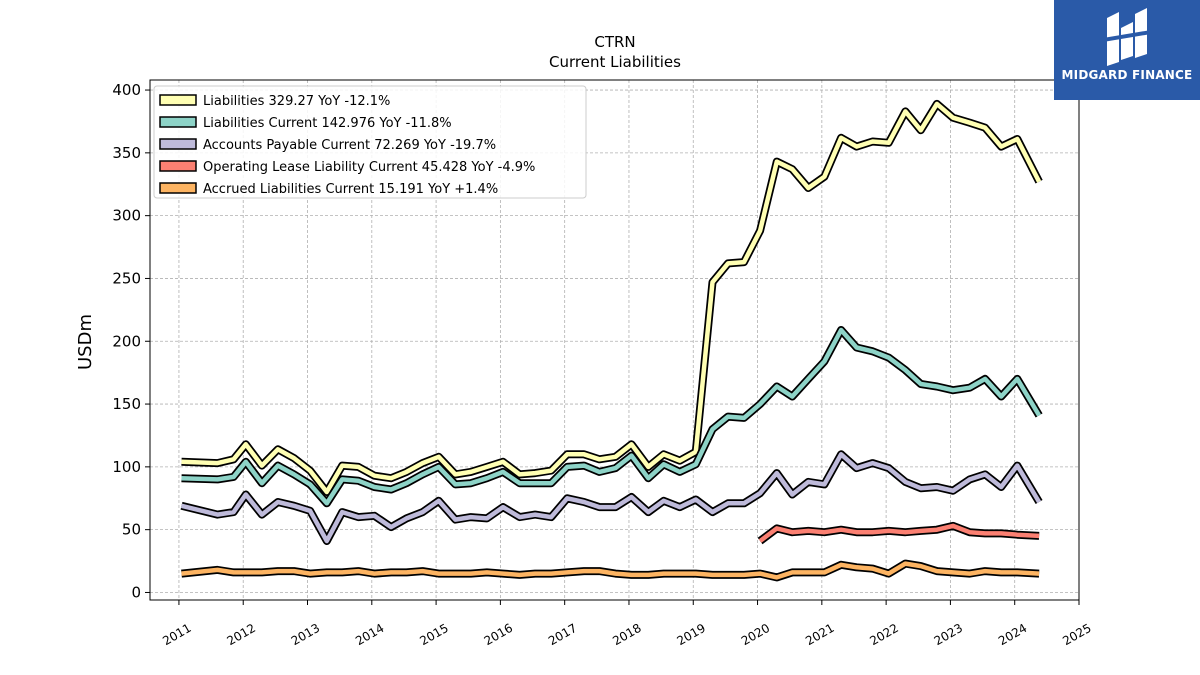  Describe the element at coordinates (626, 634) in the screenshot. I see `x-tick-label: 2018` at that location.